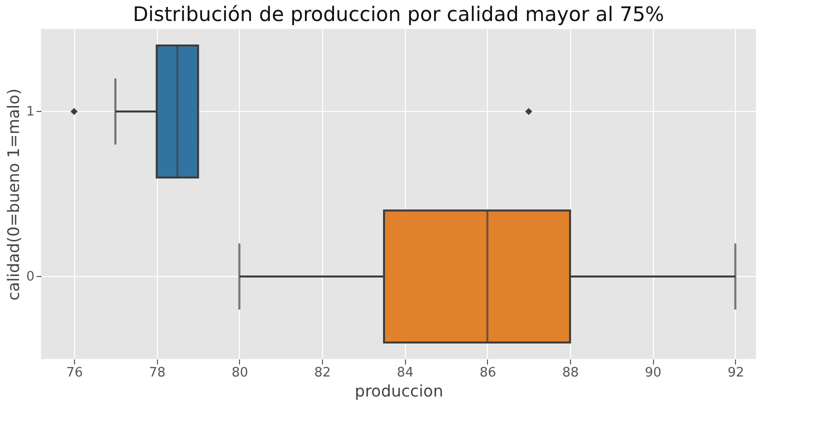  Describe the element at coordinates (570, 373) in the screenshot. I see `x-tick-label: 88` at that location.